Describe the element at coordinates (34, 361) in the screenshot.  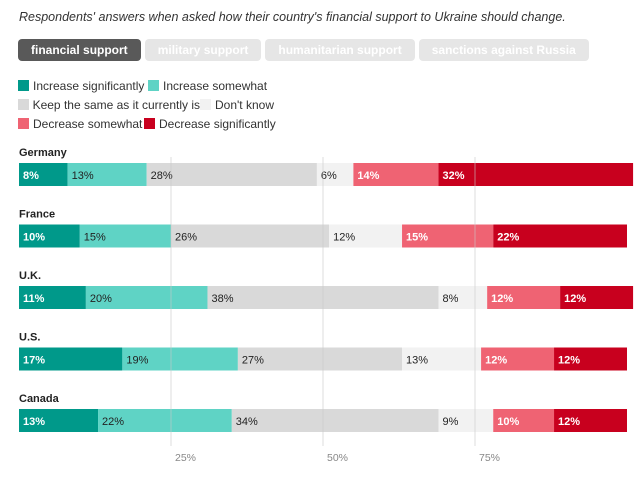
I see `bar-value-label: 17%` at that location.